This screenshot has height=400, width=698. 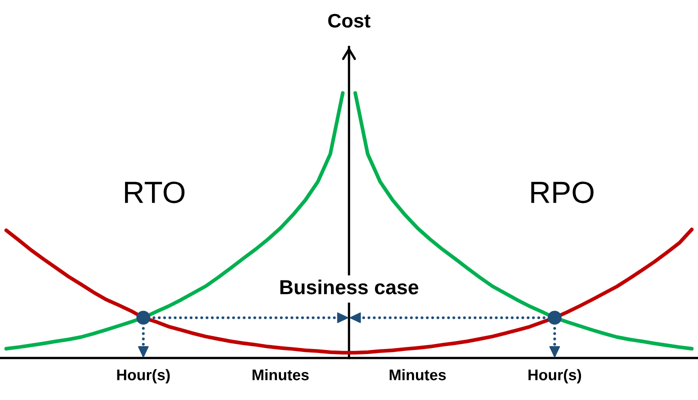 What do you see at coordinates (349, 21) in the screenshot?
I see `y-axis-title: Cost` at bounding box center [349, 21].